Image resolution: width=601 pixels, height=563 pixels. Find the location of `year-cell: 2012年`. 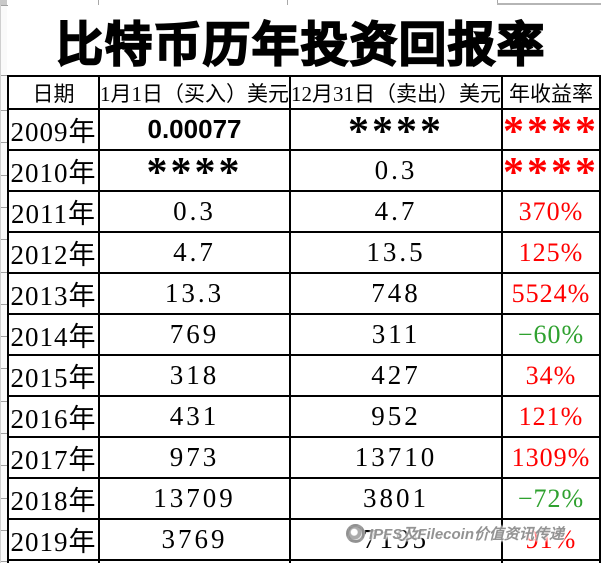

year-cell: 2012年 is located at coordinates (53, 252).